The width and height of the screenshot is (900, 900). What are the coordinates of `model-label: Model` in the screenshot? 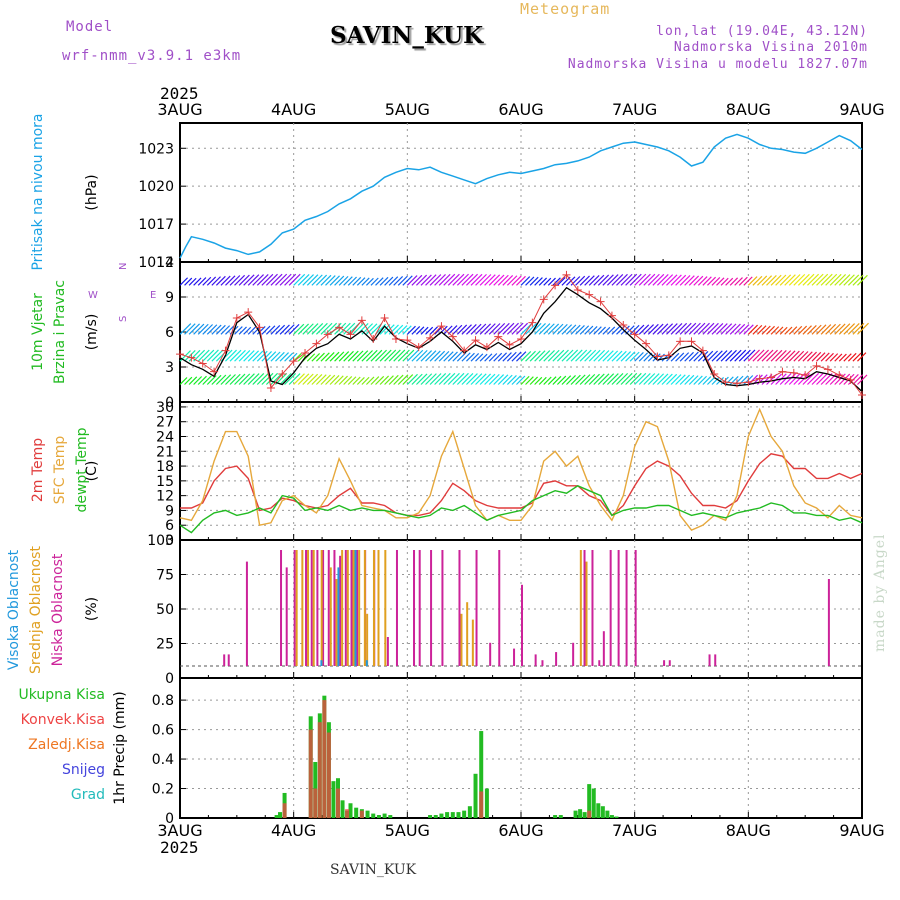 It's located at (90, 27).